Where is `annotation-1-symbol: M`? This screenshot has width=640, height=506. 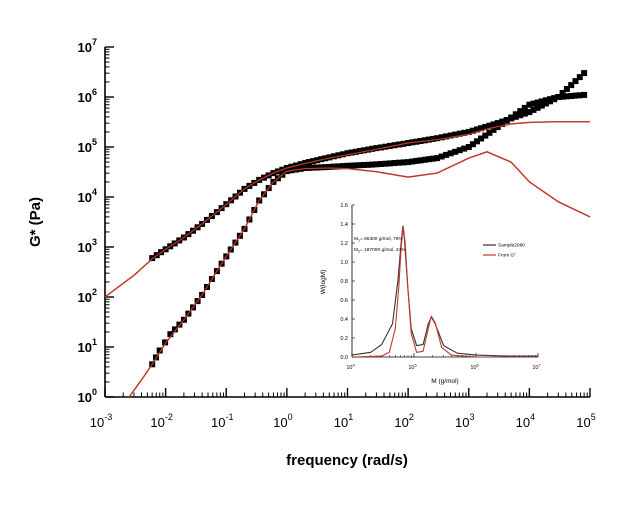 annotation-1-symbol: M is located at coordinates (356, 239).